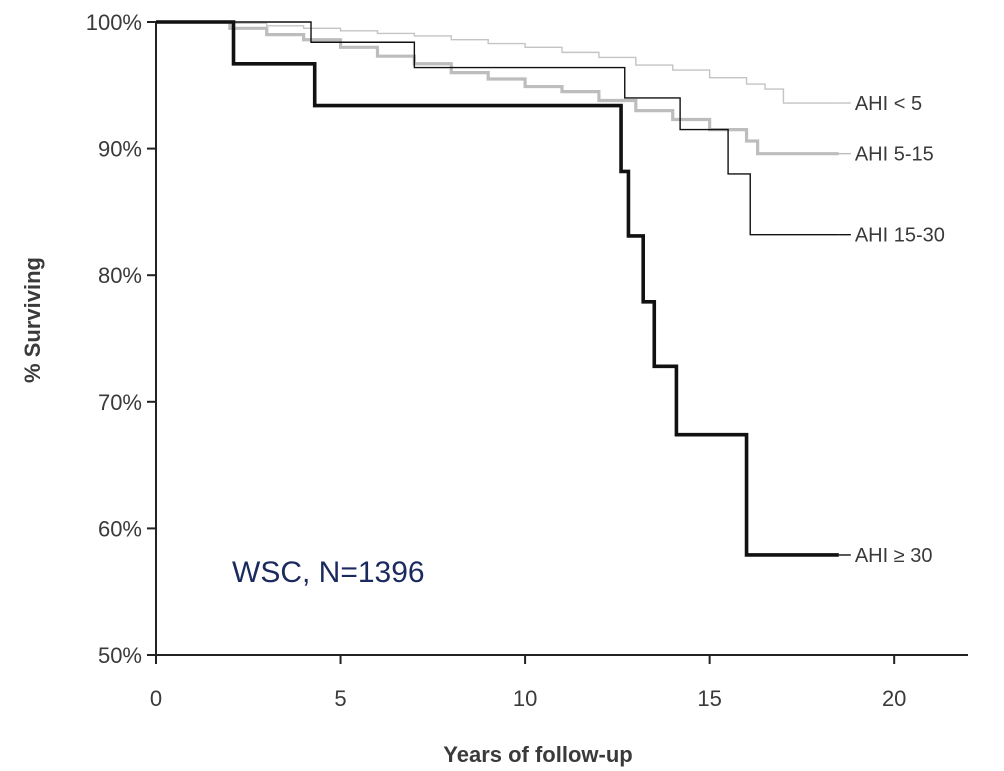  I want to click on y-tick-label: 60%, so click(120, 528).